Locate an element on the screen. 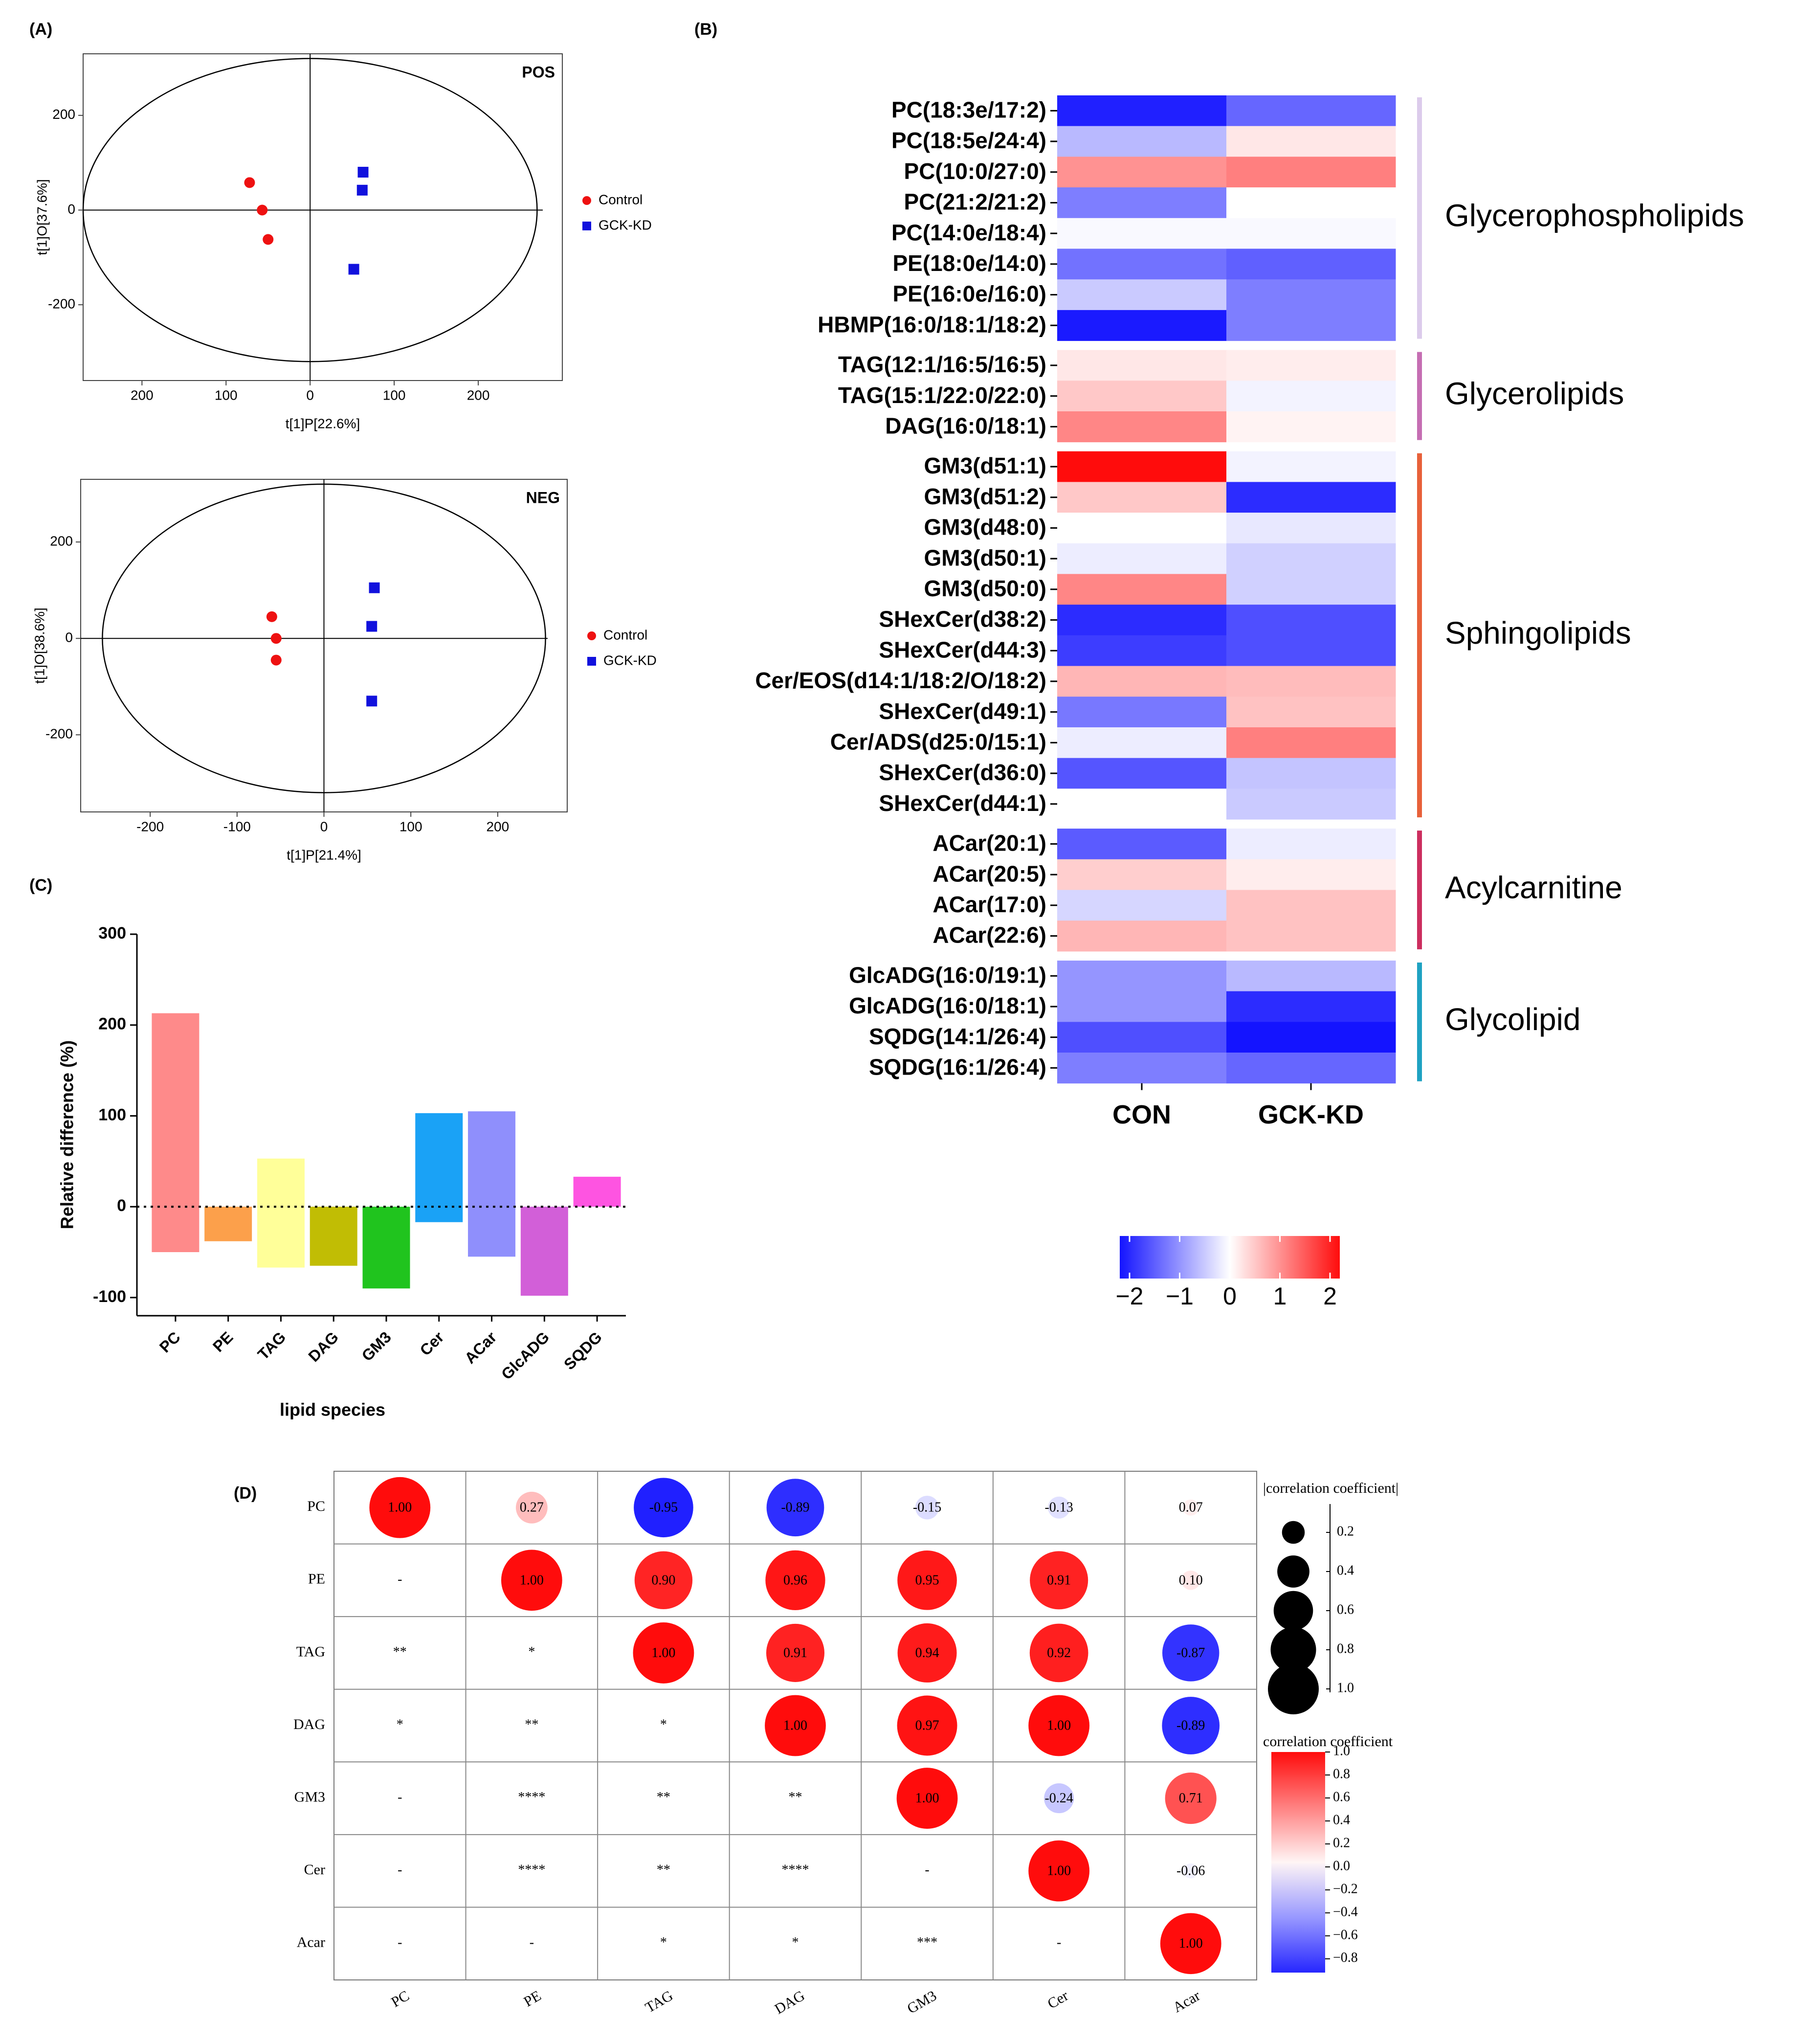  x-tick-label: 100 is located at coordinates (226, 395).